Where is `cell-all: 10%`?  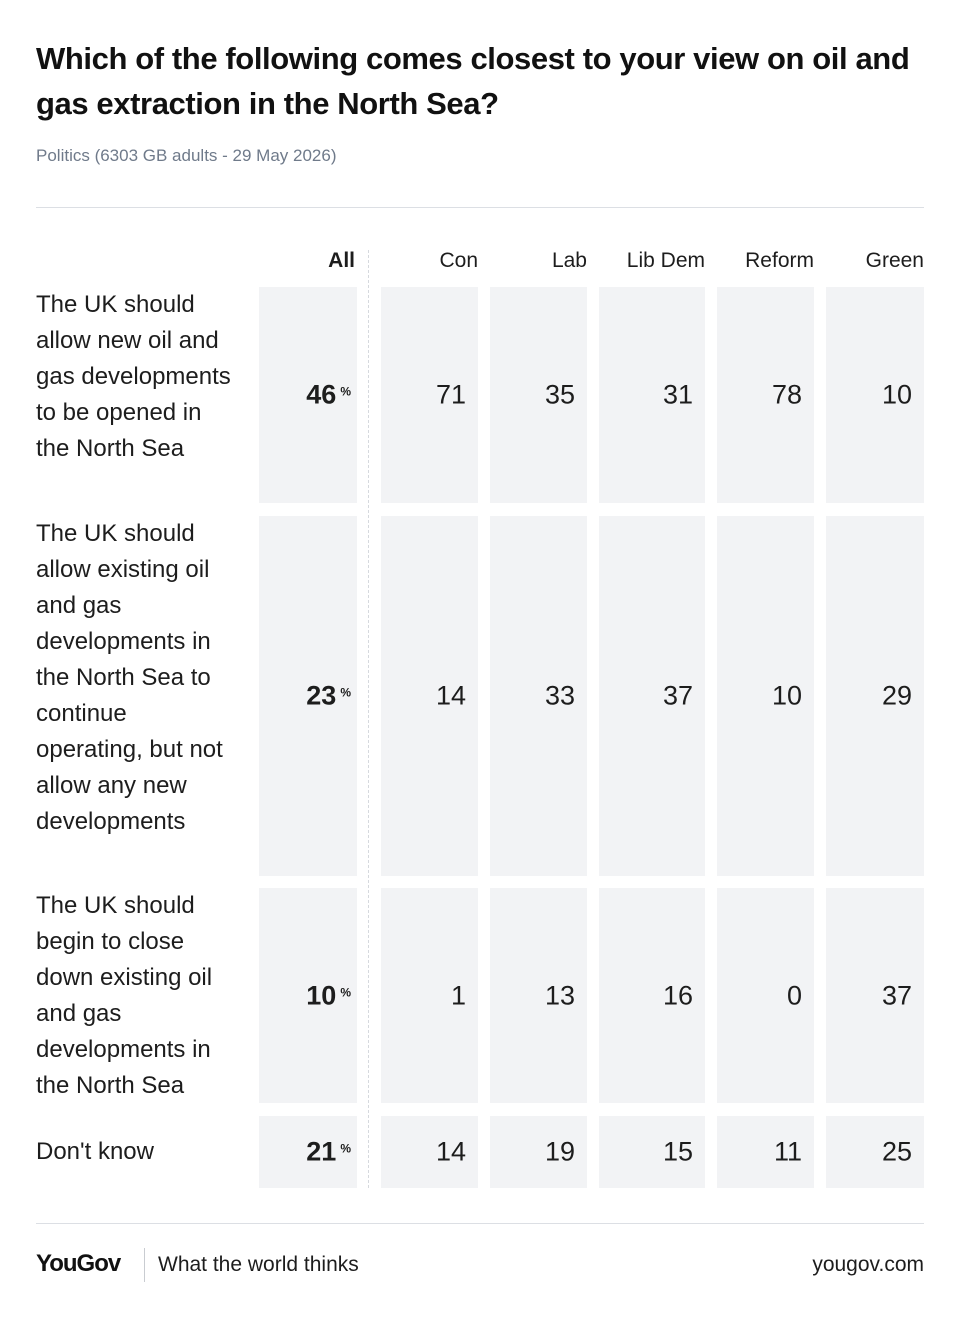
cell-all: 10% is located at coordinates (308, 995).